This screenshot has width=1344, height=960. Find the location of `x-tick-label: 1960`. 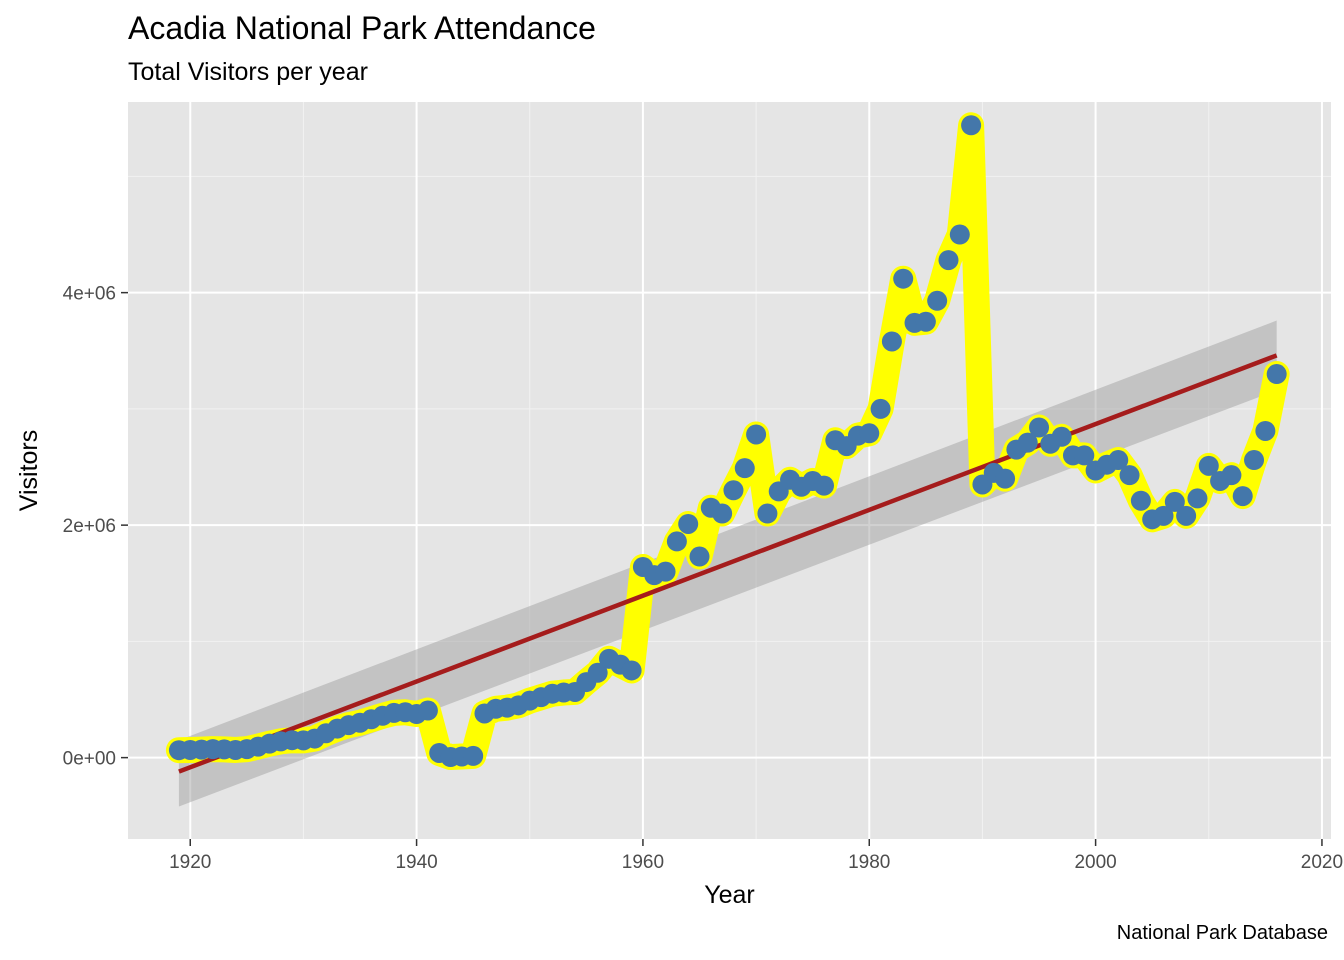

x-tick-label: 1960 is located at coordinates (643, 862).